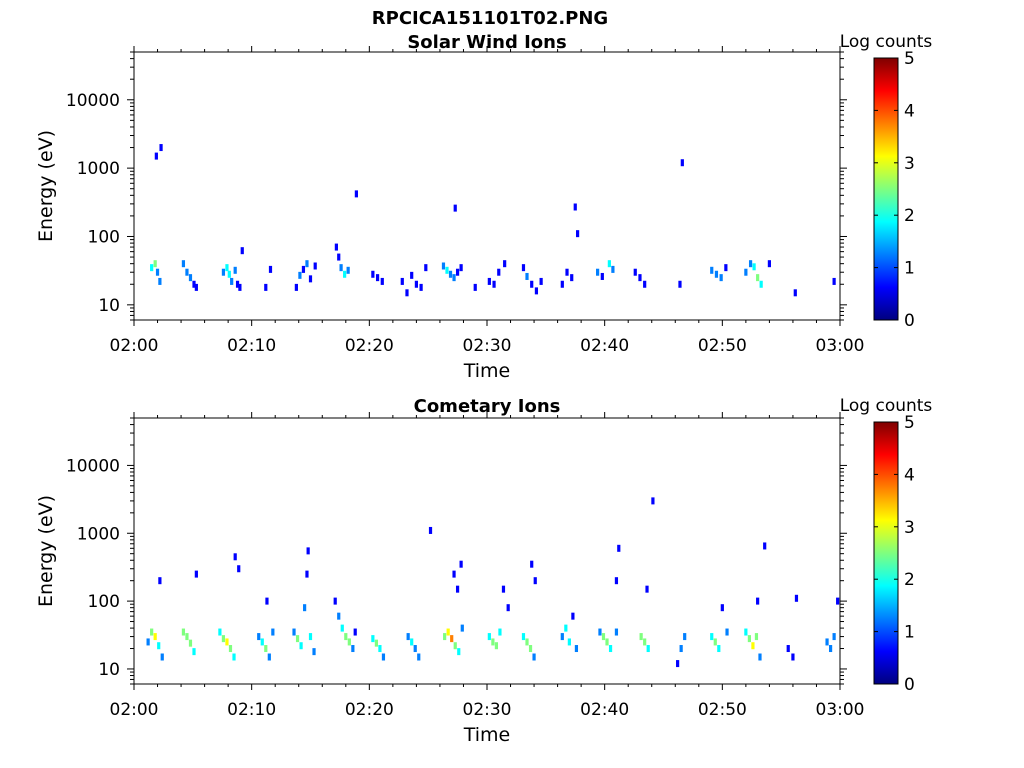 The height and width of the screenshot is (768, 1024). I want to click on colorbar-tick-label: 4, so click(909, 475).